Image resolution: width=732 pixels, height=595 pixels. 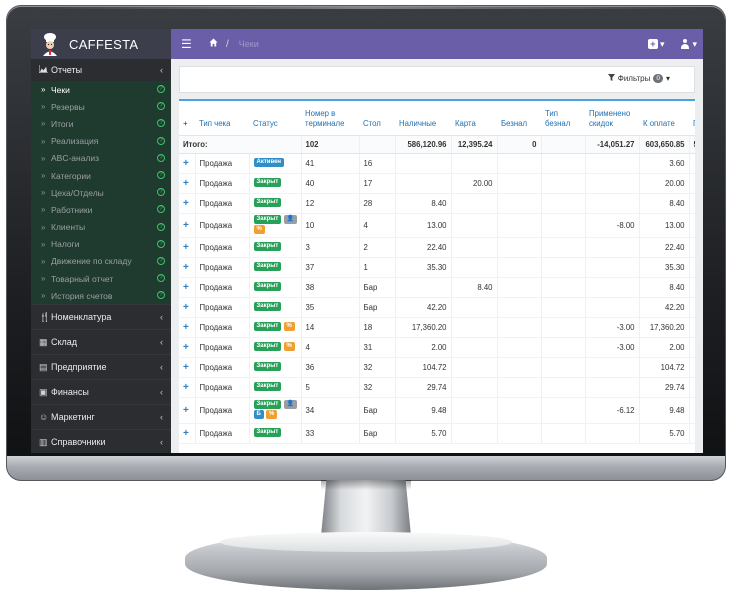 What do you see at coordinates (43, 227) in the screenshot?
I see `double-chevron-right-icon: »` at bounding box center [43, 227].